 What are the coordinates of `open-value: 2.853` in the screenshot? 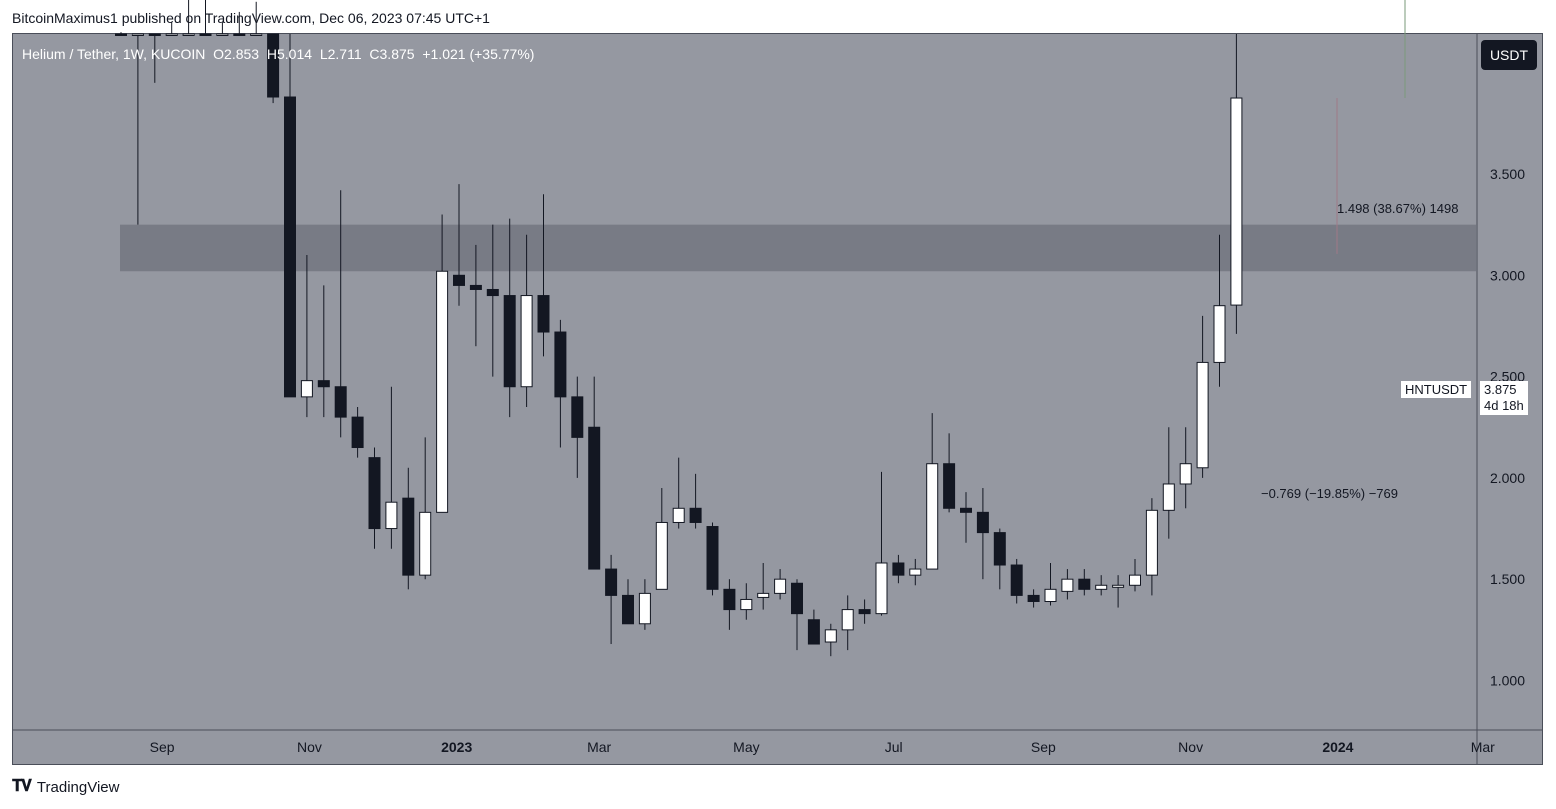 It's located at (242, 54).